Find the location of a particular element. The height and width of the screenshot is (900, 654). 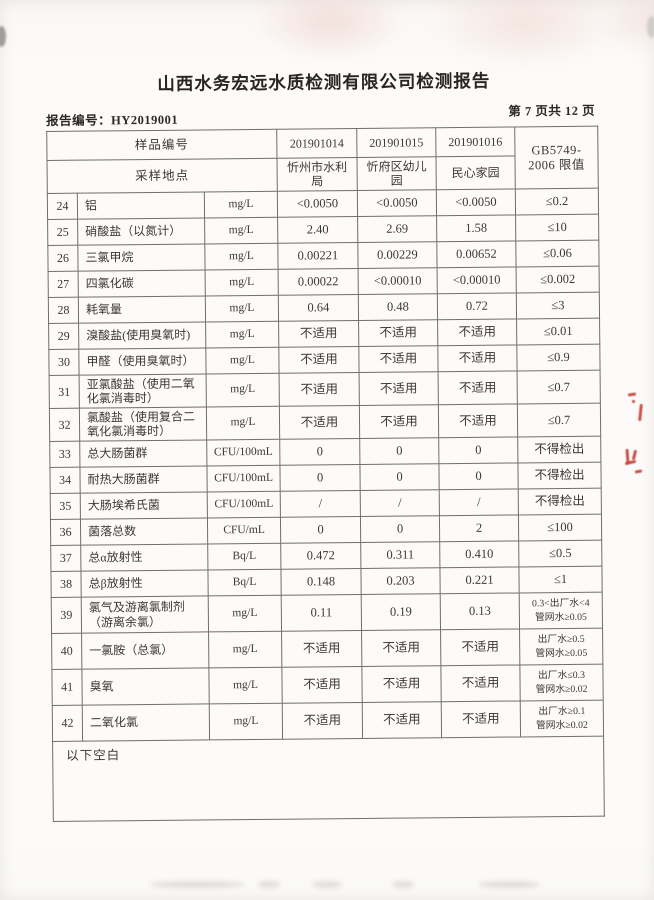

table-row: 41 臭氧 mg/L 不适用 不适用 不适用 出厂水≤0.3 管网水≥0.02 is located at coordinates (327, 685).